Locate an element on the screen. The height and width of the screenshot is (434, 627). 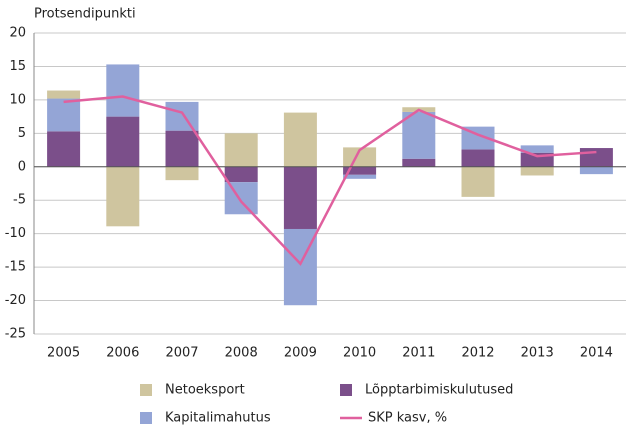
y-tick-label: -25 is located at coordinates (15, 334).